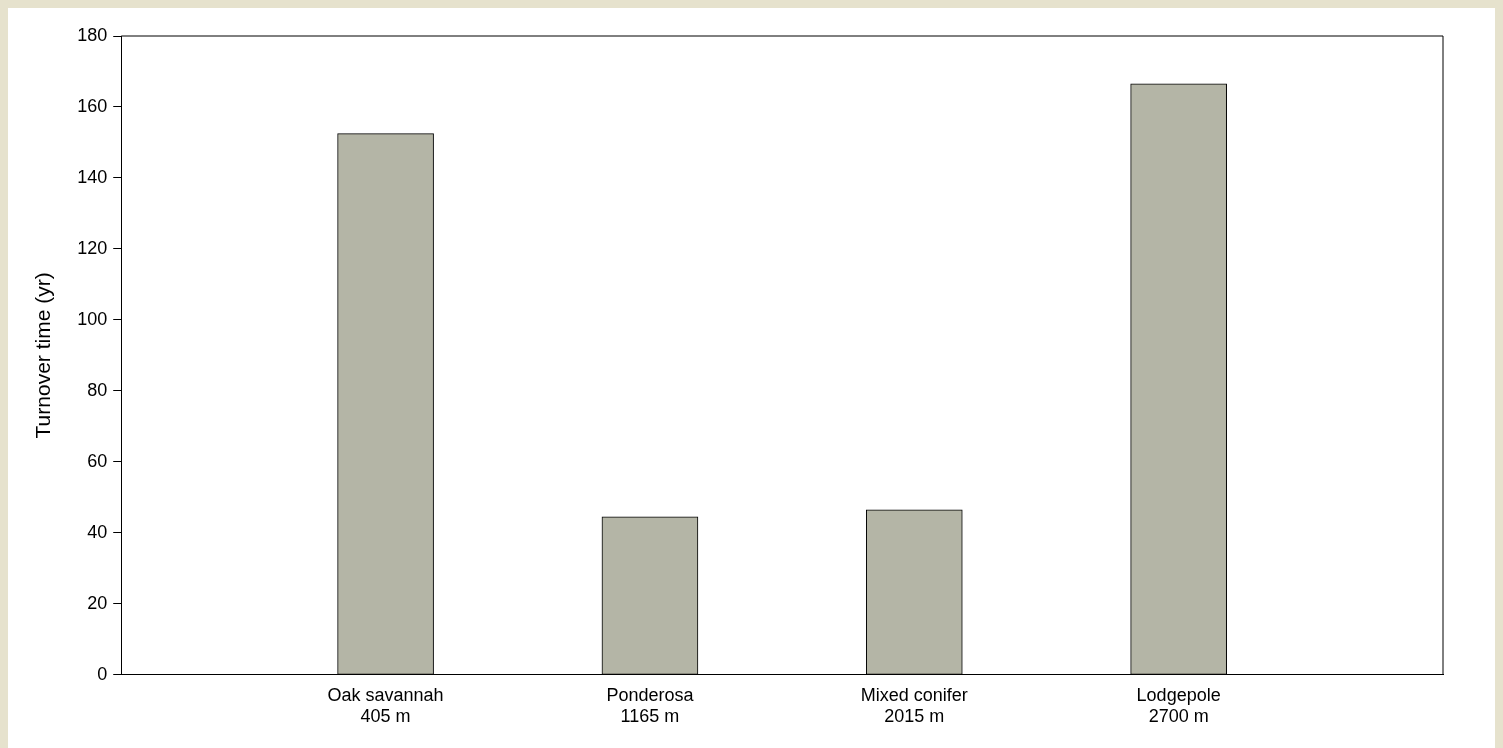 The height and width of the screenshot is (748, 1503). What do you see at coordinates (97, 602) in the screenshot?
I see `y-tick-label: 20` at bounding box center [97, 602].